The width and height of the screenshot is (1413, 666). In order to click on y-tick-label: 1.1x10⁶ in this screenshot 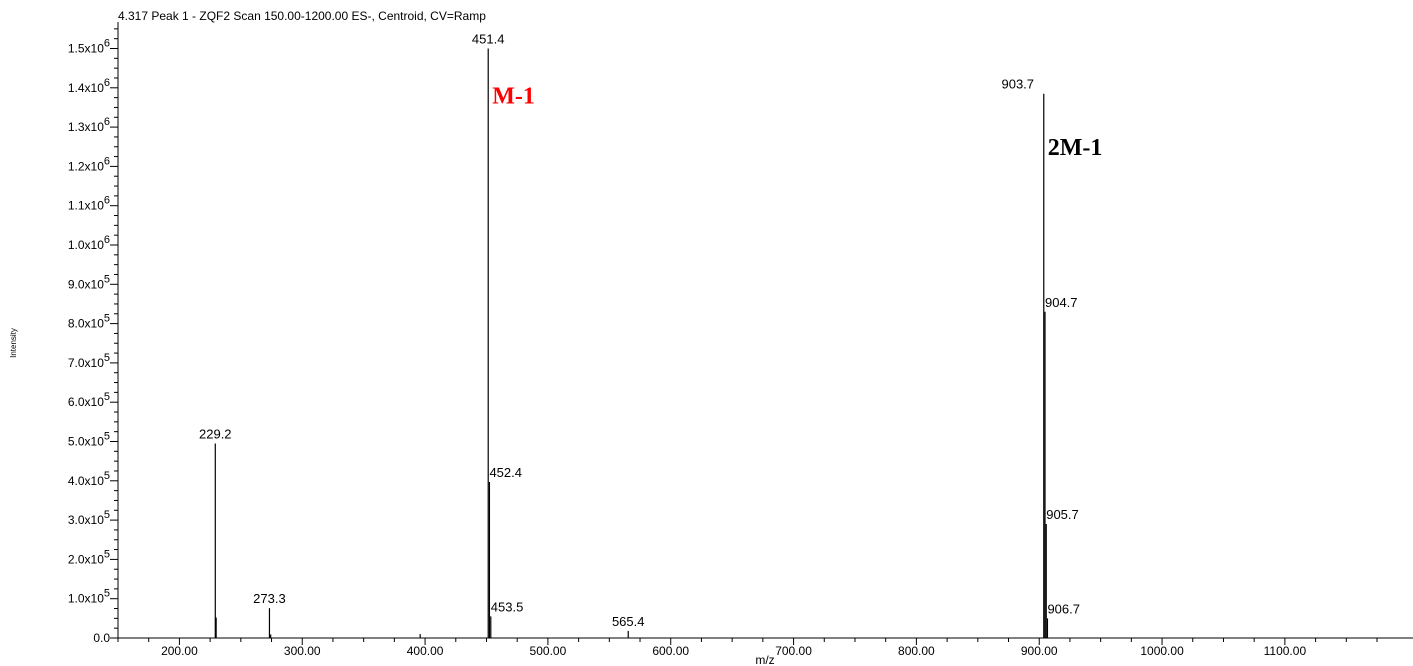, I will do `click(89, 204)`.